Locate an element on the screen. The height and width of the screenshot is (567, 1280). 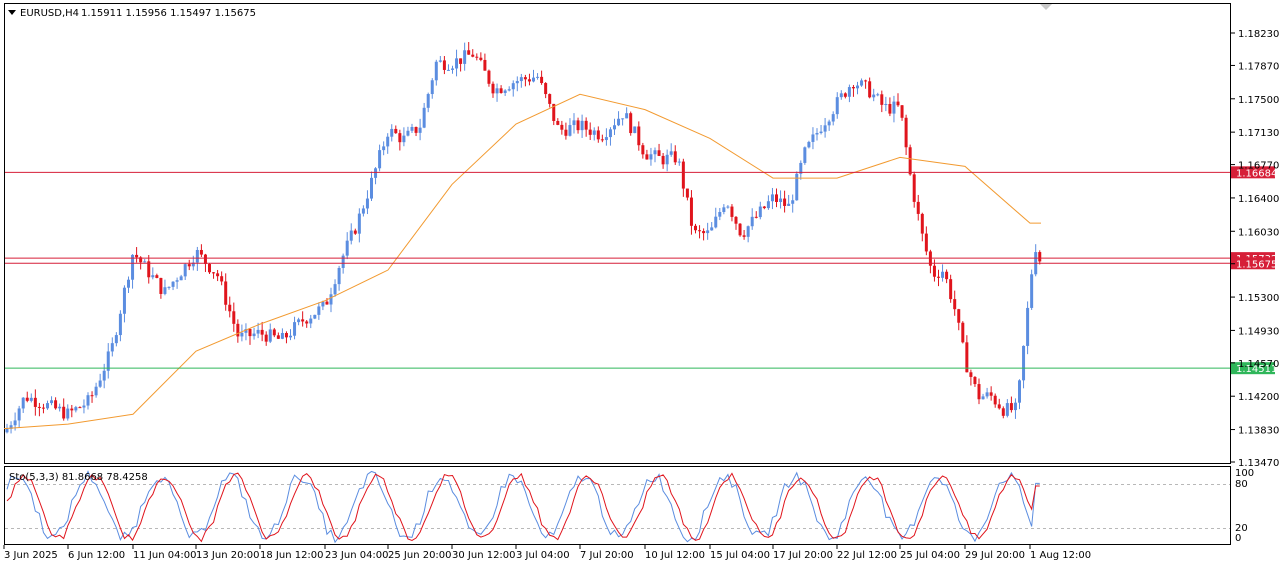
shift-marker-icon is located at coordinates (1046, 7).